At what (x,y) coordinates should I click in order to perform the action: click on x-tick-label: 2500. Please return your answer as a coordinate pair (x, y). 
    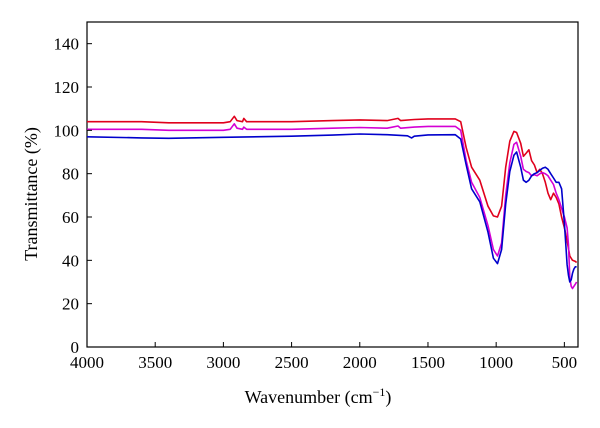
    Looking at the image, I should click on (292, 362).